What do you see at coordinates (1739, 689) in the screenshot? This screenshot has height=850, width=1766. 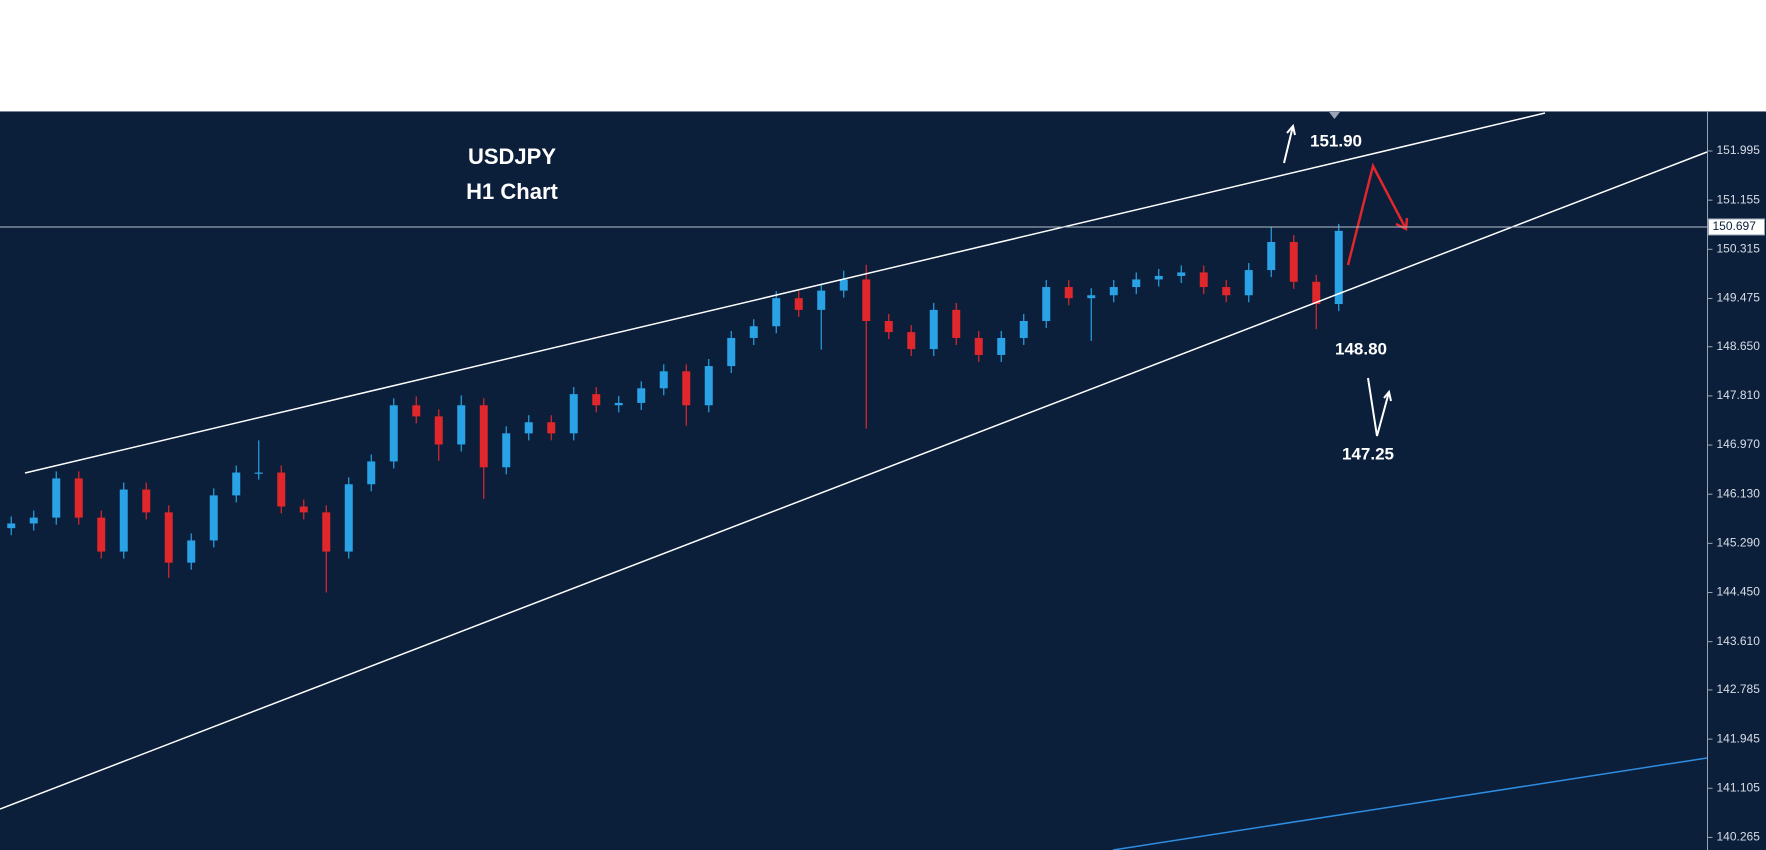 I see `y-tick-label: 142.785` at bounding box center [1739, 689].